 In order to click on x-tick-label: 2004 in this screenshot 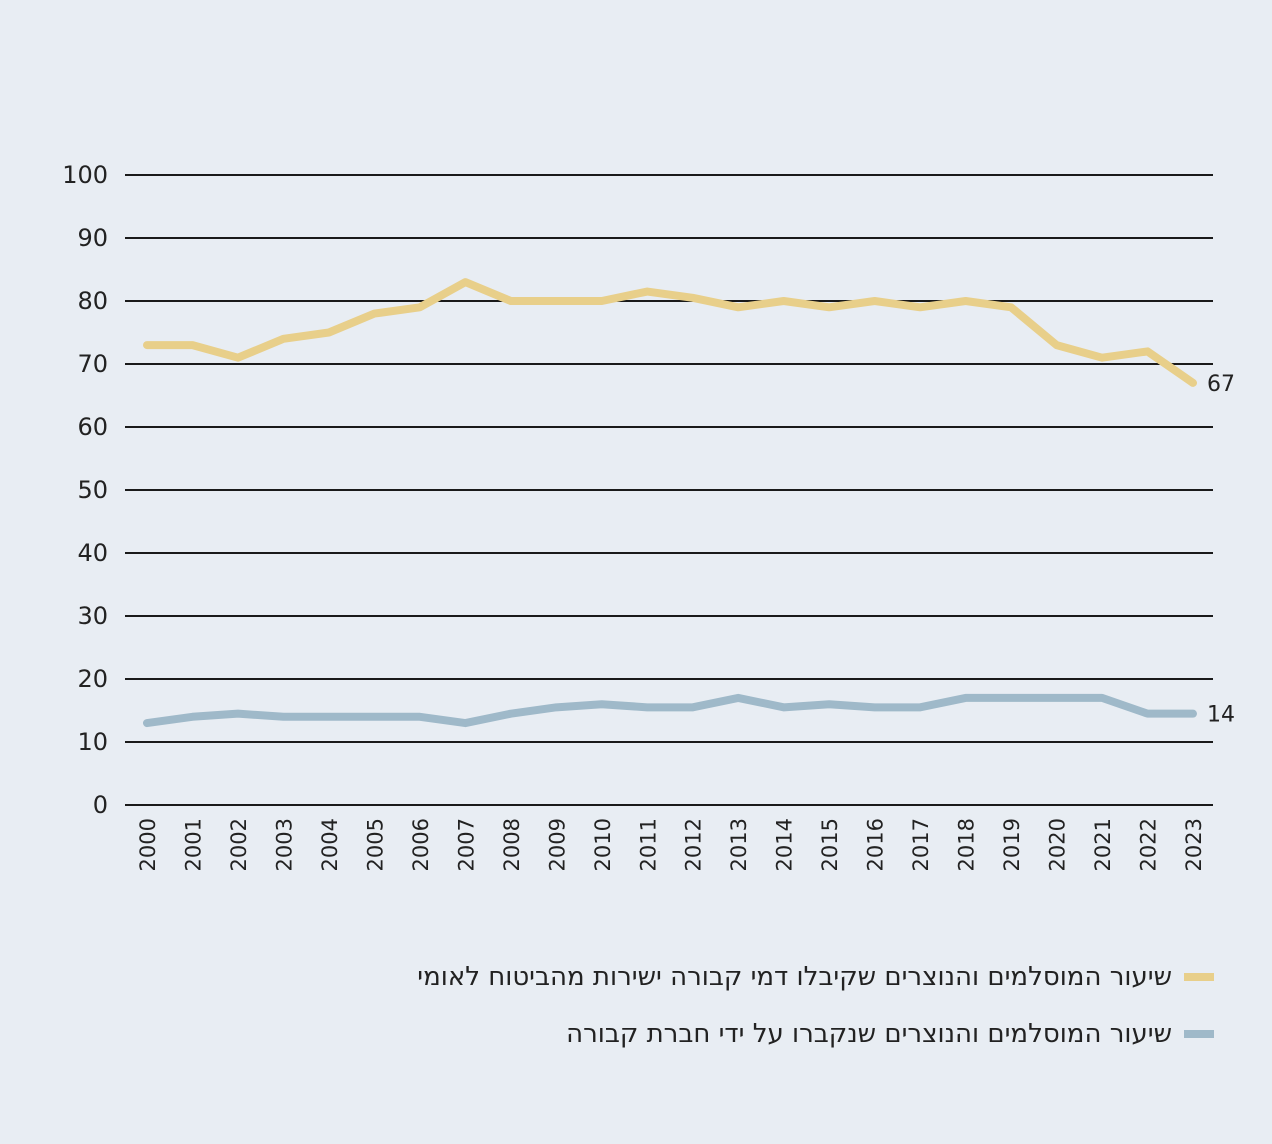, I will do `click(330, 844)`.